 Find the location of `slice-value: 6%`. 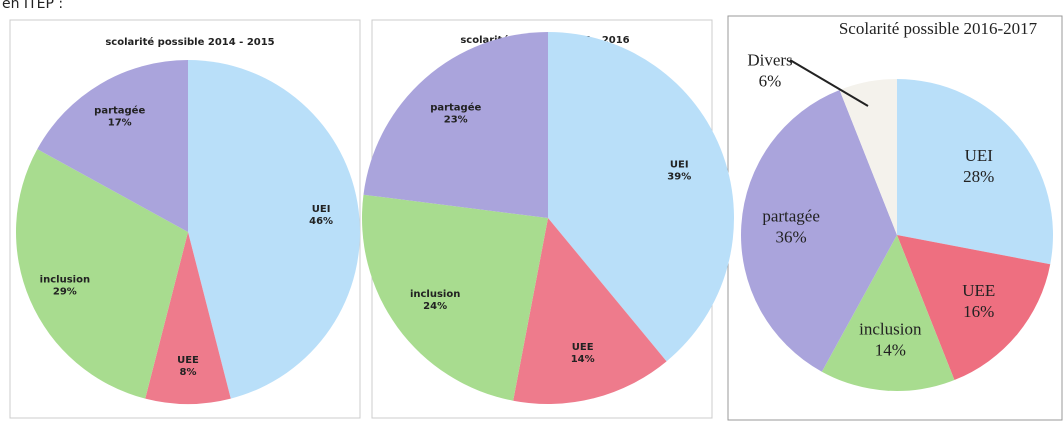

slice-value: 6% is located at coordinates (770, 80).